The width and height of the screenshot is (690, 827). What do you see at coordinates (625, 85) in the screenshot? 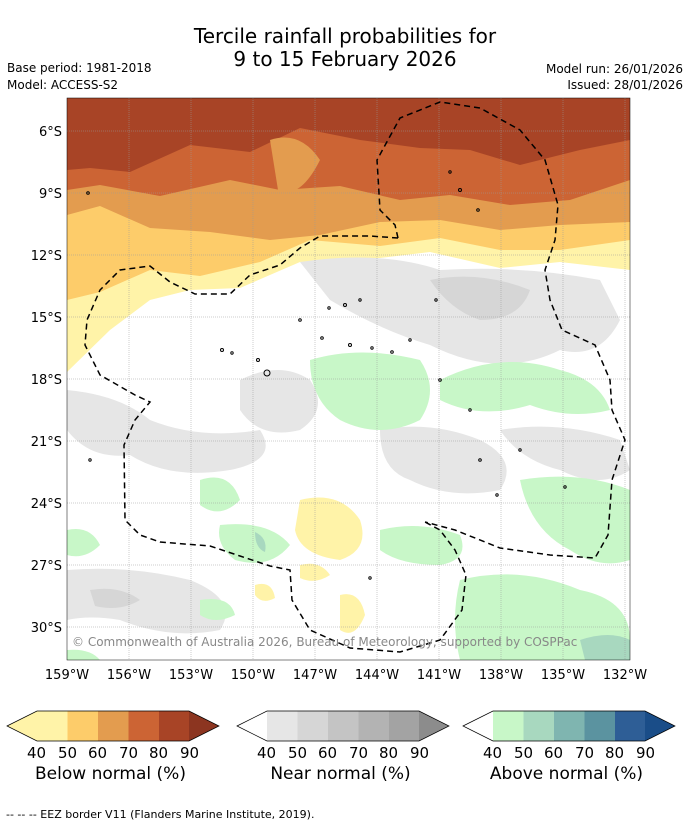
I see `issued-date: Issued: 28/01/2026` at bounding box center [625, 85].